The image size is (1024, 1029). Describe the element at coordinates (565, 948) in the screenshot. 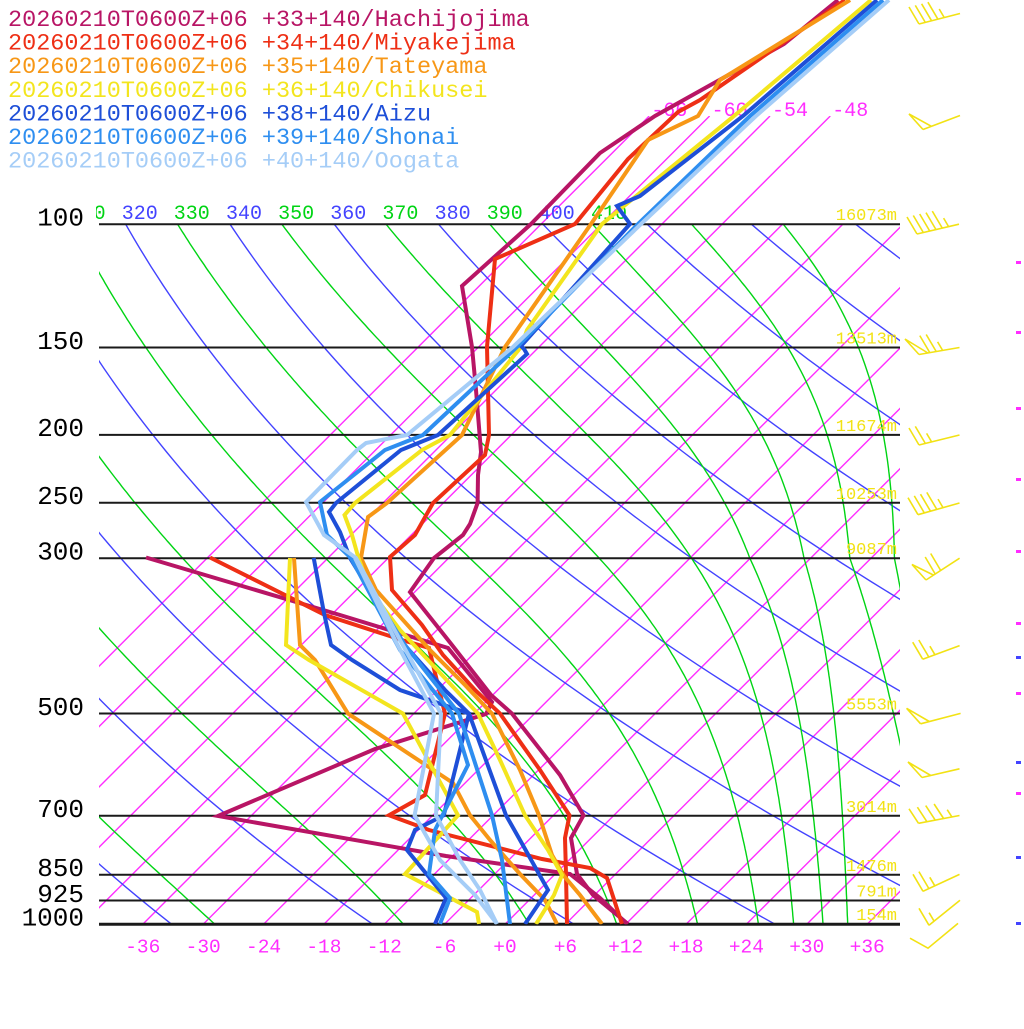

I see `svg-text: +6` at that location.